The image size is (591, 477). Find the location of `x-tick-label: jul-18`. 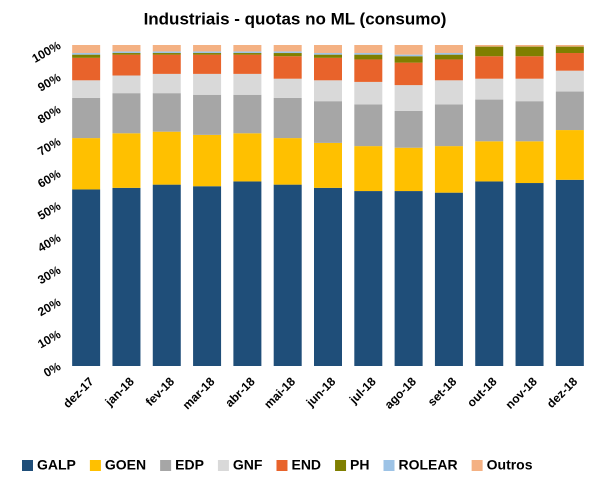

x-tick-label: jul-18 is located at coordinates (362, 390).